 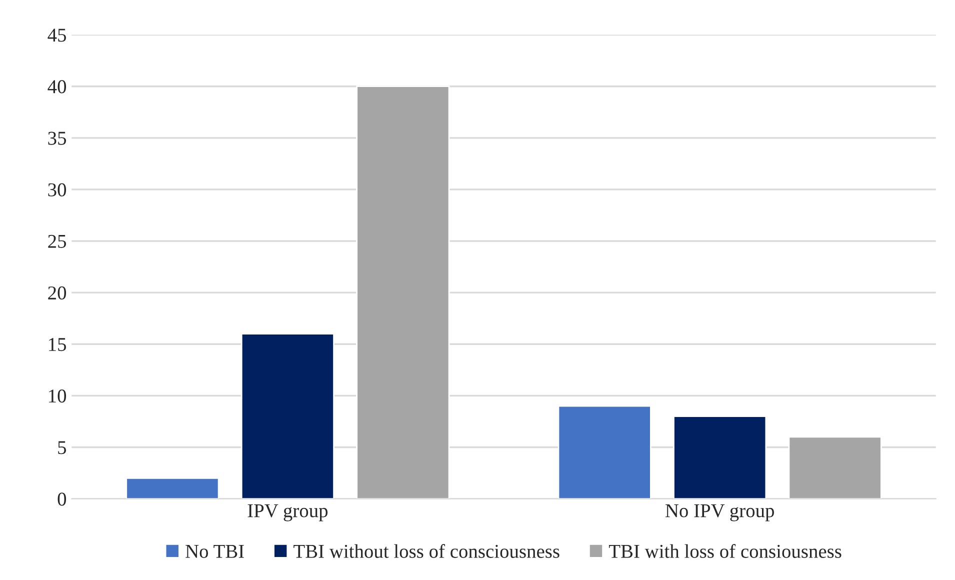 What do you see at coordinates (57, 35) in the screenshot?
I see `y-tick-label: 45` at bounding box center [57, 35].